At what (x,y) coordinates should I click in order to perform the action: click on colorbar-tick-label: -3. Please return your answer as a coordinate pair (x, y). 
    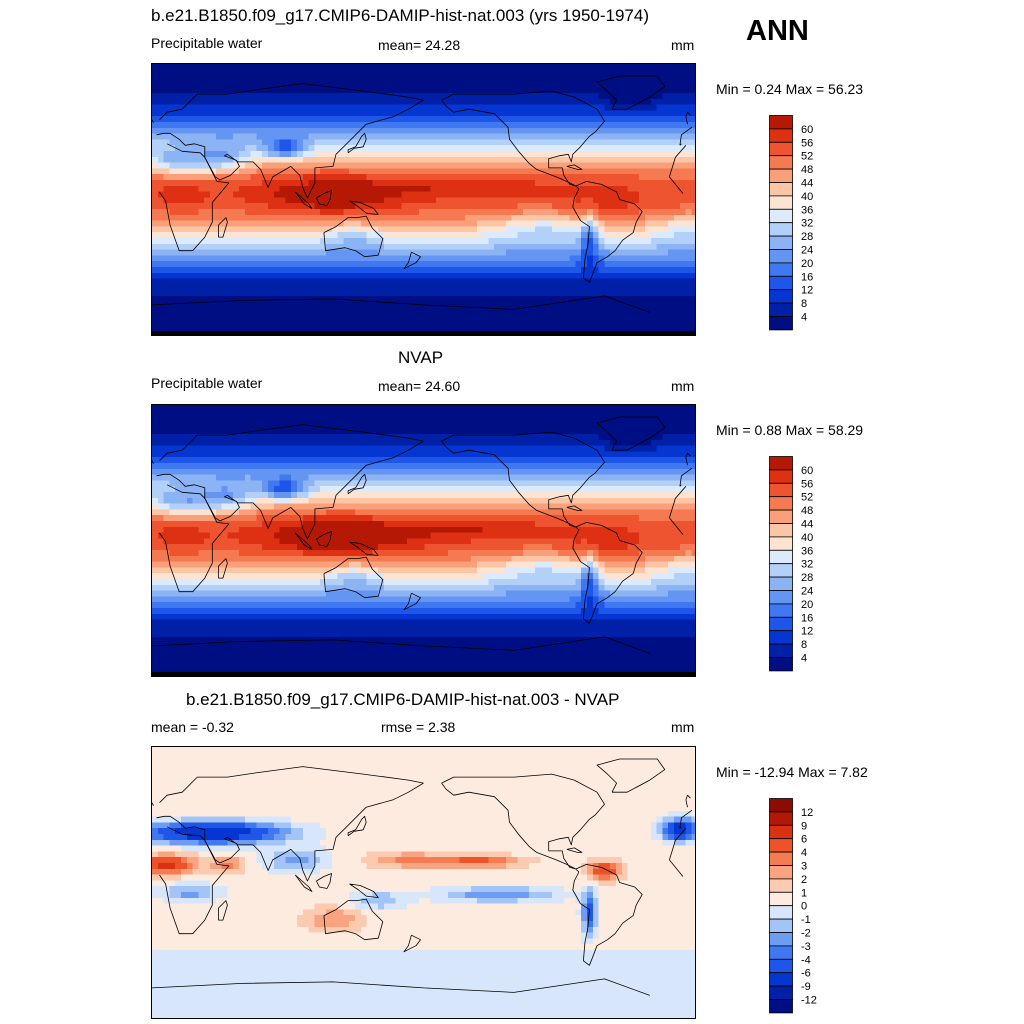
    Looking at the image, I should click on (806, 947).